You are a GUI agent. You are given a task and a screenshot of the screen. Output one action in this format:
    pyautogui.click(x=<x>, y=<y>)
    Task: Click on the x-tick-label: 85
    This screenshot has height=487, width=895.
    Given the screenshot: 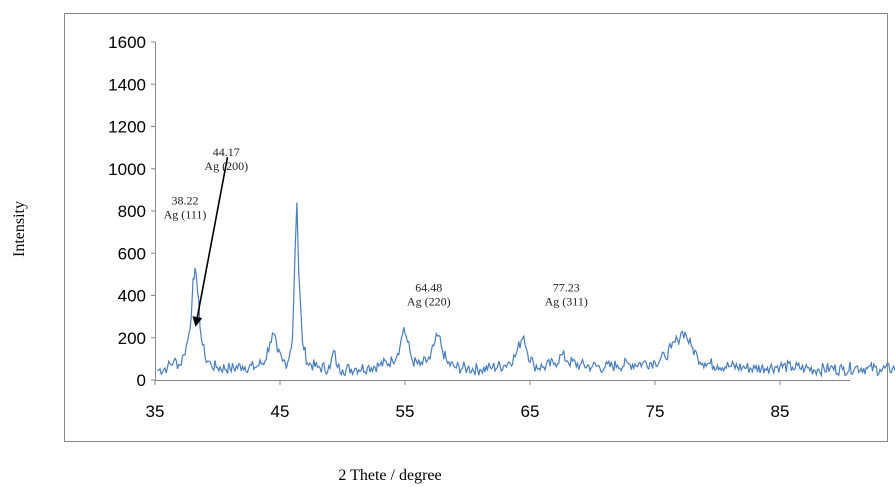 What is the action you would take?
    pyautogui.click(x=780, y=411)
    